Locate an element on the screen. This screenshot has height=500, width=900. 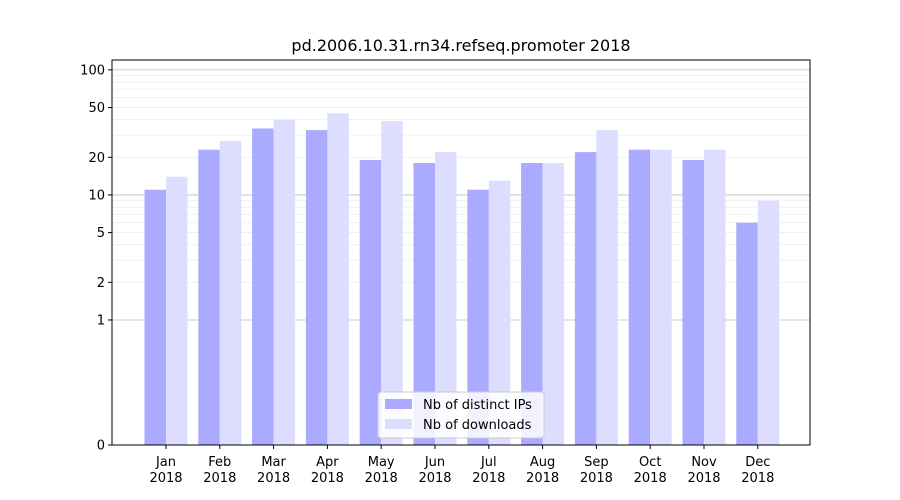
y-axis: 0 1 2 5 10 20 50 100 is located at coordinates (96, 258).